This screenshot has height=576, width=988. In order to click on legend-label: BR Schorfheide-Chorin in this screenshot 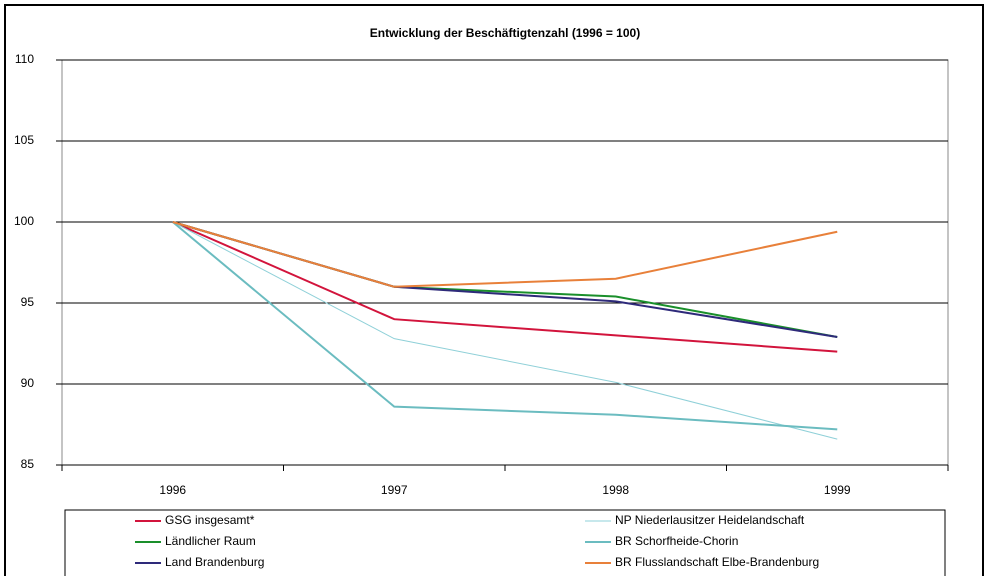, I will do `click(676, 541)`.